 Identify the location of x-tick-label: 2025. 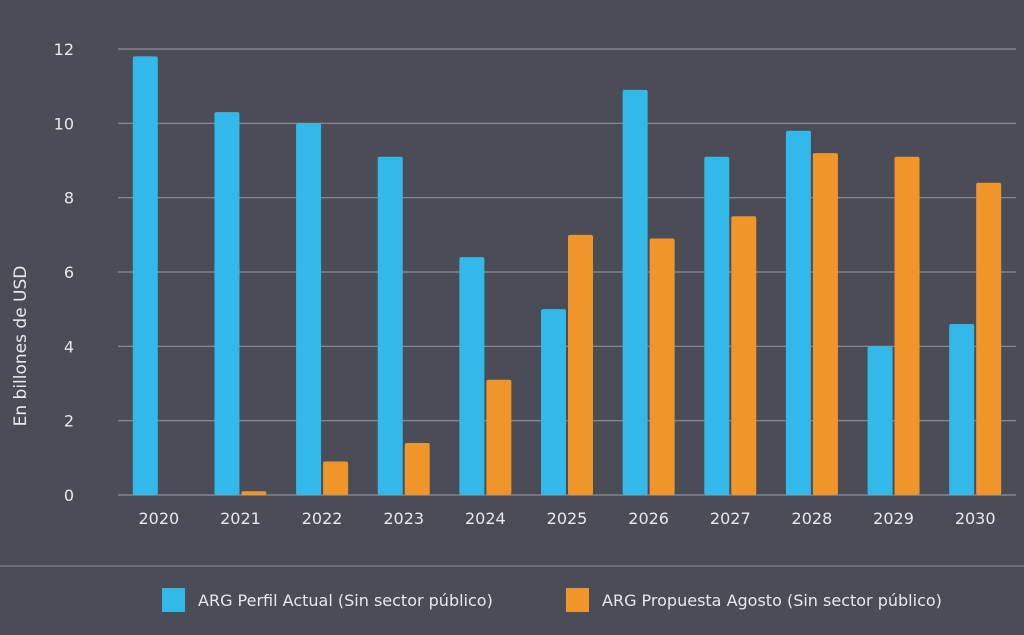
(567, 518).